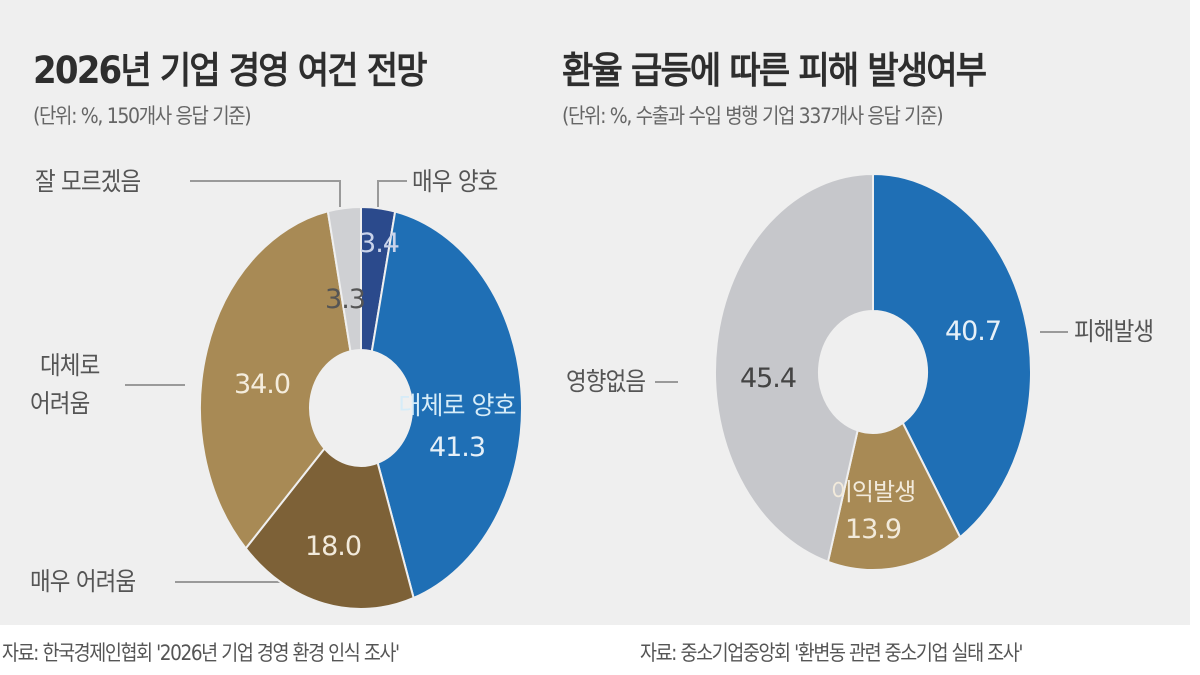 The image size is (1200, 675). What do you see at coordinates (861, 357) in the screenshot?
I see `right-leader-lines` at bounding box center [861, 357].